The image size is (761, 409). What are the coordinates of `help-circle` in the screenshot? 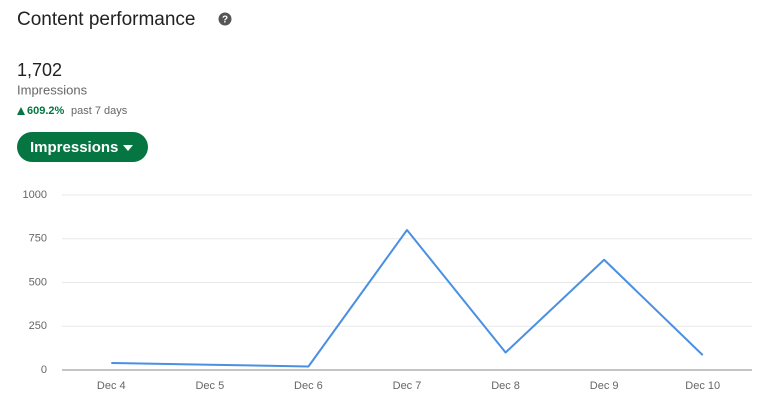 It's located at (225, 19).